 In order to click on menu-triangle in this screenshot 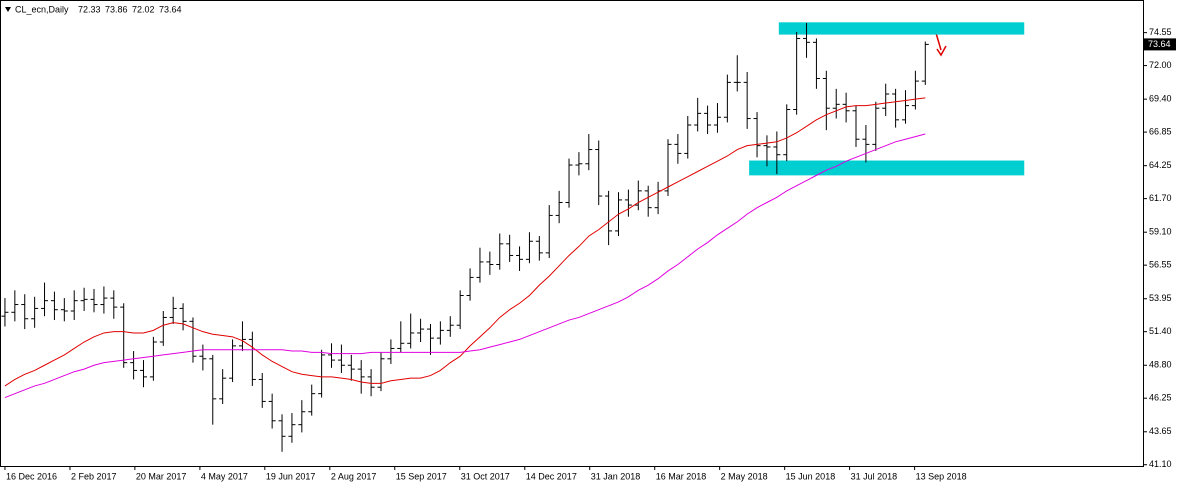, I will do `click(8, 9)`.